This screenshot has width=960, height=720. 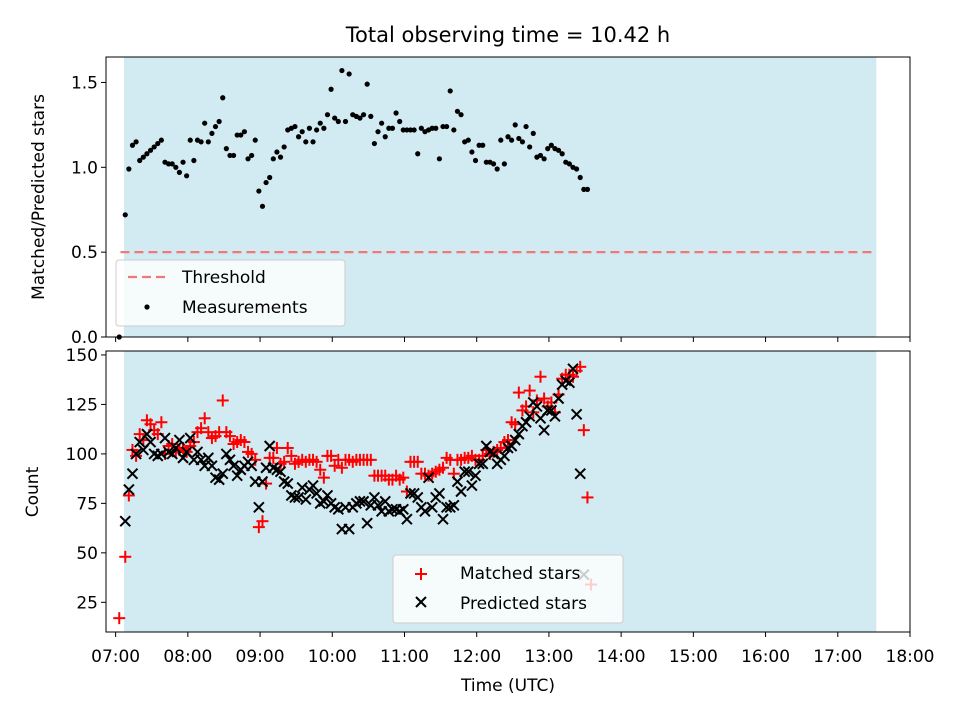 I want to click on top-y-tick-label: 1.5, so click(x=84, y=83).